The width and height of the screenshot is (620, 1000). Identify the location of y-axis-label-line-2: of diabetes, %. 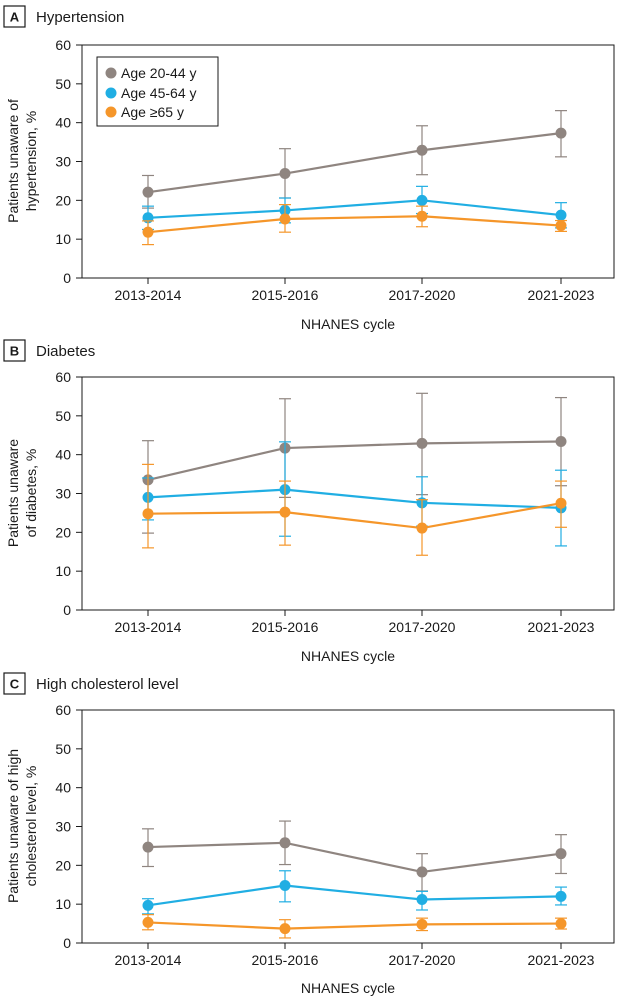
(31, 493).